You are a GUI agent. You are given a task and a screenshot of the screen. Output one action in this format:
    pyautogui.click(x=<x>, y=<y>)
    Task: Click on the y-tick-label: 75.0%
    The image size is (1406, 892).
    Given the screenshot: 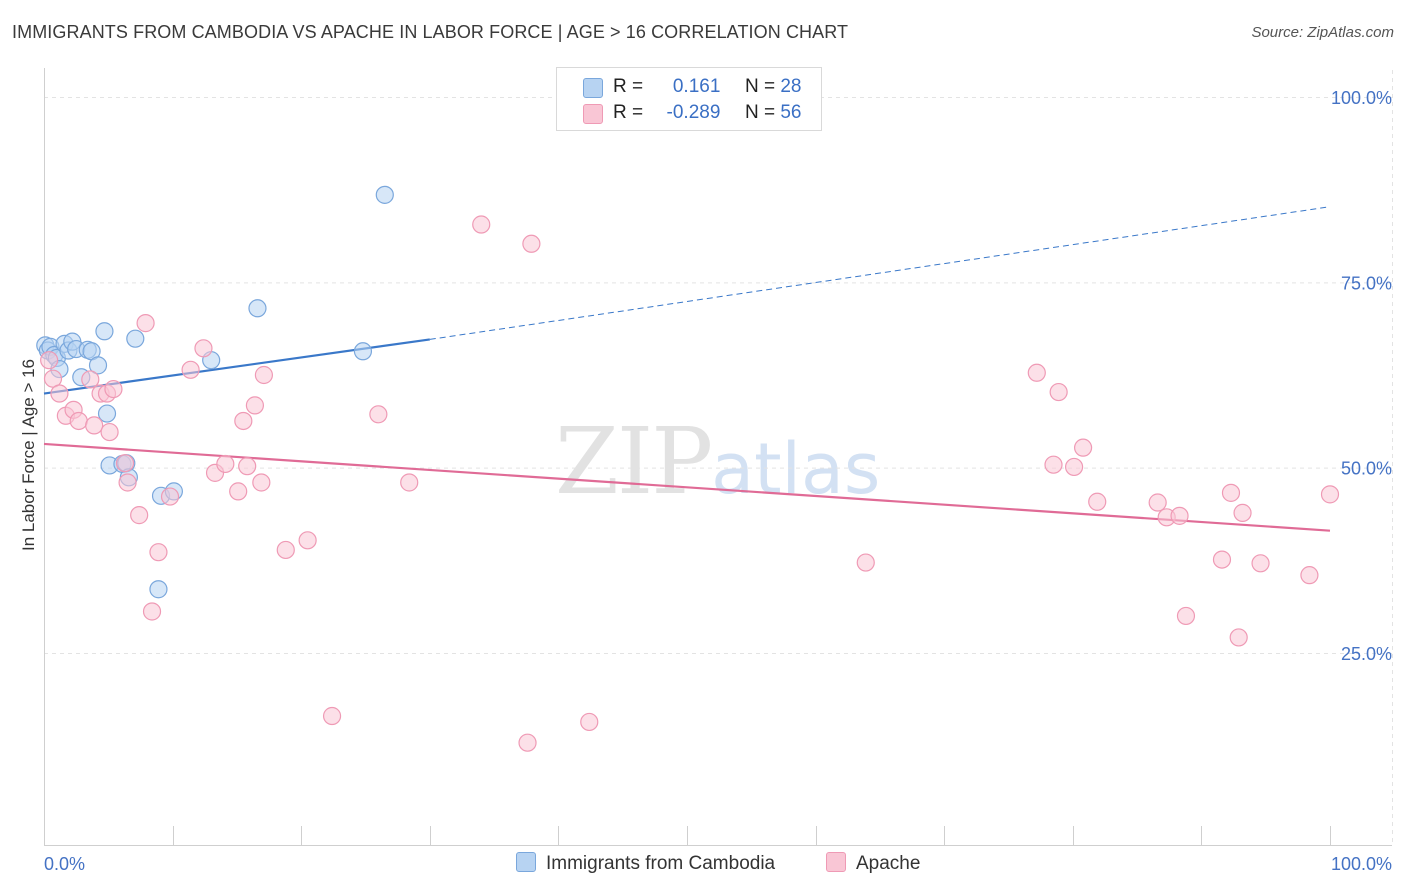 What is the action you would take?
    pyautogui.click(x=1366, y=283)
    